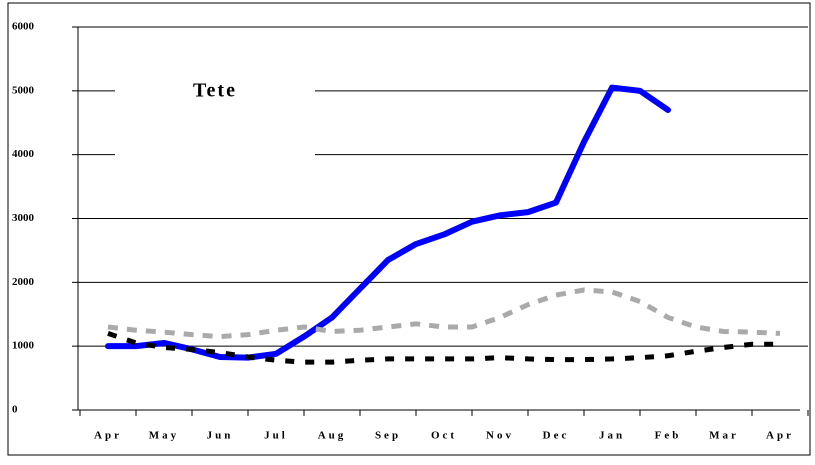 Image resolution: width=815 pixels, height=465 pixels. Describe the element at coordinates (388, 436) in the screenshot. I see `x-tick-label: Sep` at that location.